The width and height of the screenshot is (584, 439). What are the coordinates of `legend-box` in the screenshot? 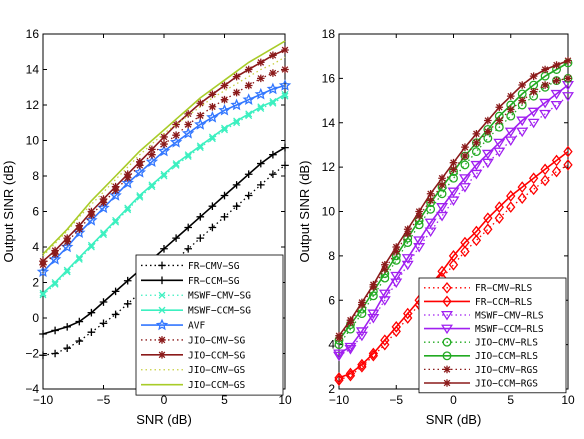 It's located at (492, 335).